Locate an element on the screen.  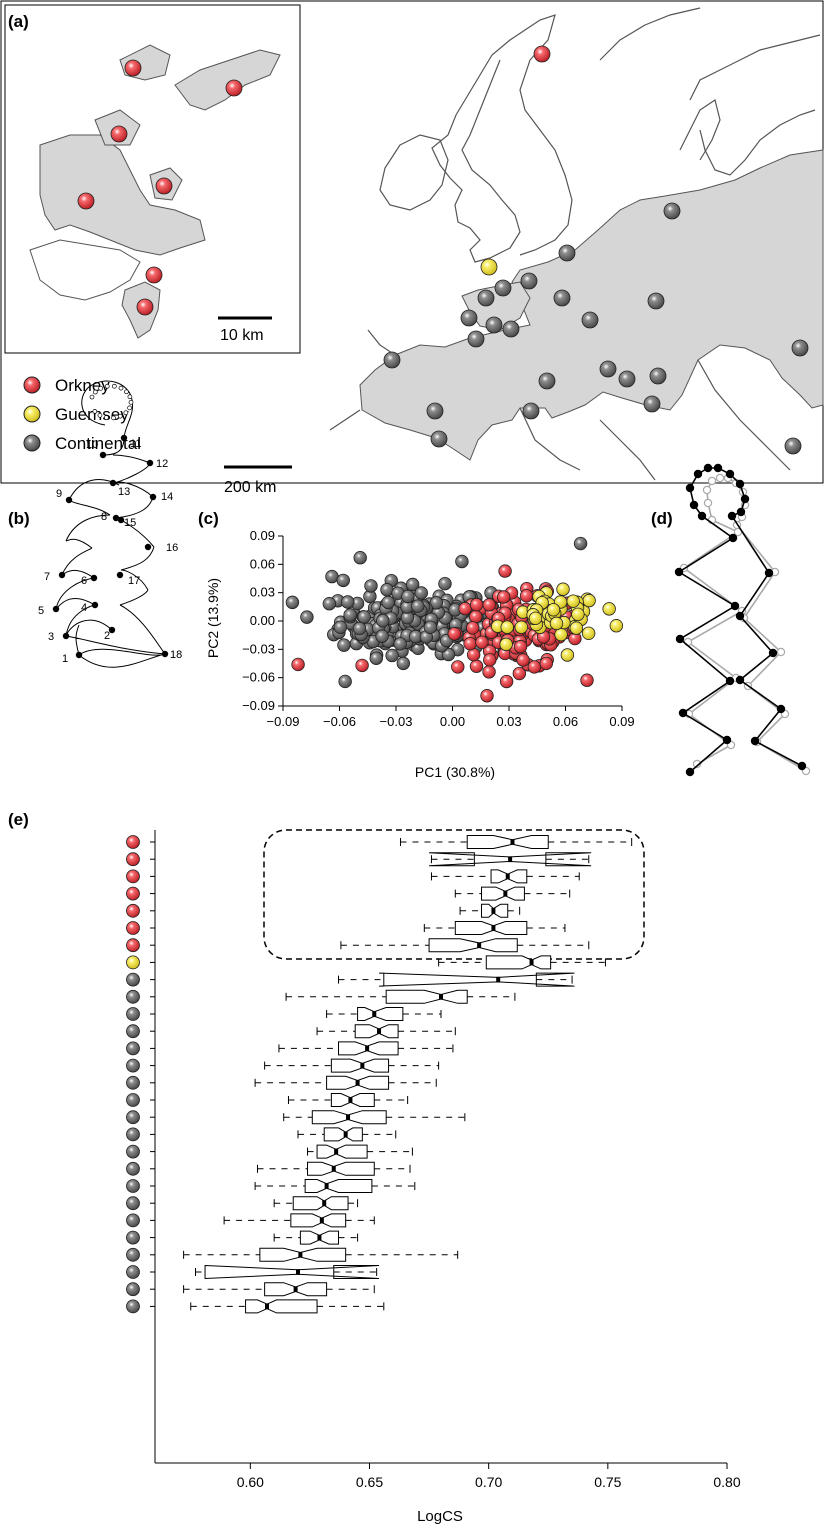
landmark-label: 17 is located at coordinates (134, 581).